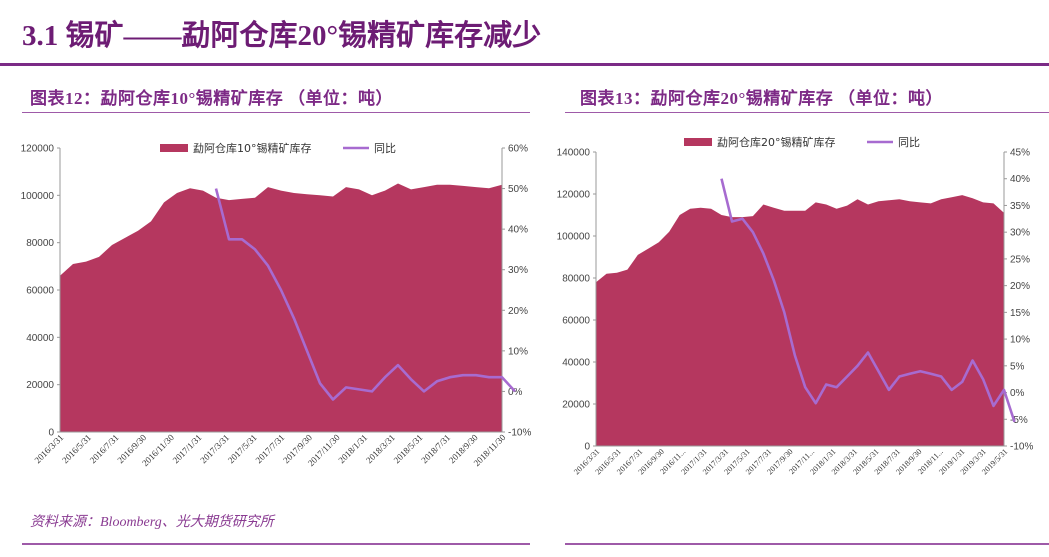 The image size is (1049, 557). Describe the element at coordinates (576, 279) in the screenshot. I see `c13-ytick-left: 80000` at that location.